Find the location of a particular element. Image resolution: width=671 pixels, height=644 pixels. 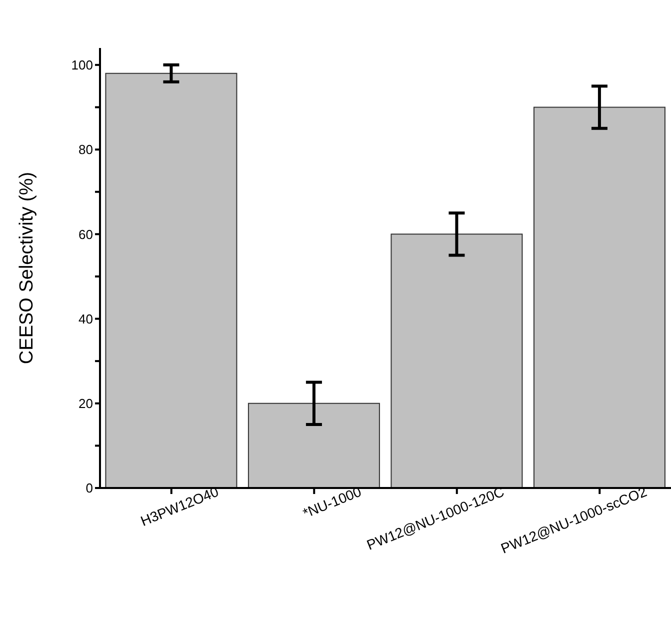

y-tick-label: 40 is located at coordinates (85, 318).